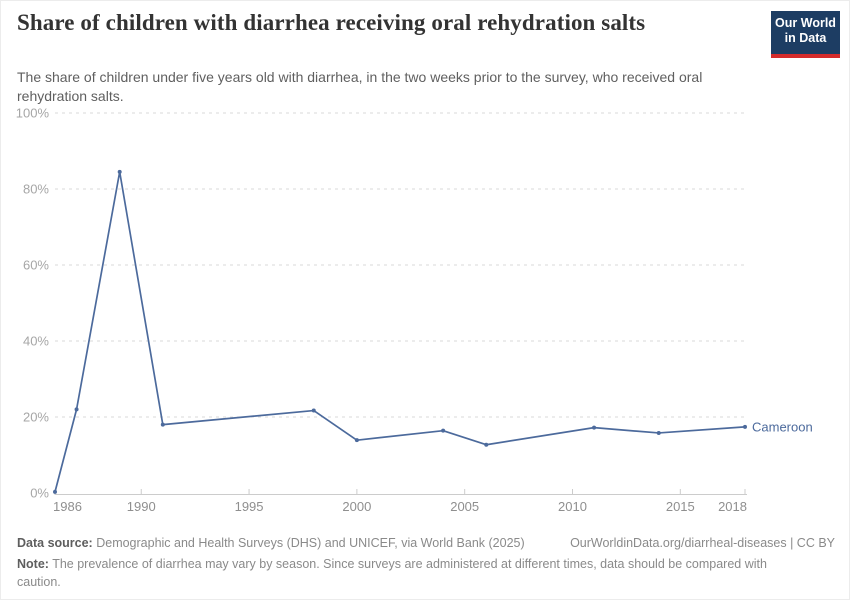 This screenshot has height=600, width=850. What do you see at coordinates (36, 417) in the screenshot?
I see `y-axis-tick-label: 20%` at bounding box center [36, 417].